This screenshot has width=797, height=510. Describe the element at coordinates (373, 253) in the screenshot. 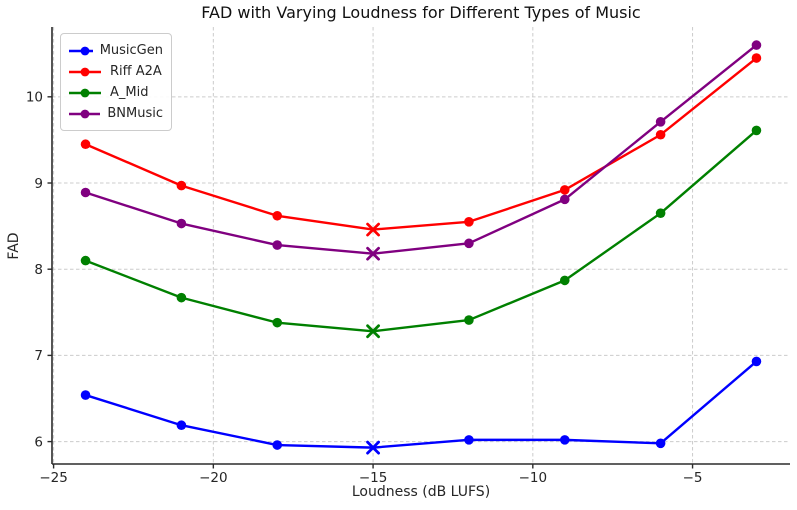

I see `x-marker-bnmusic` at that location.